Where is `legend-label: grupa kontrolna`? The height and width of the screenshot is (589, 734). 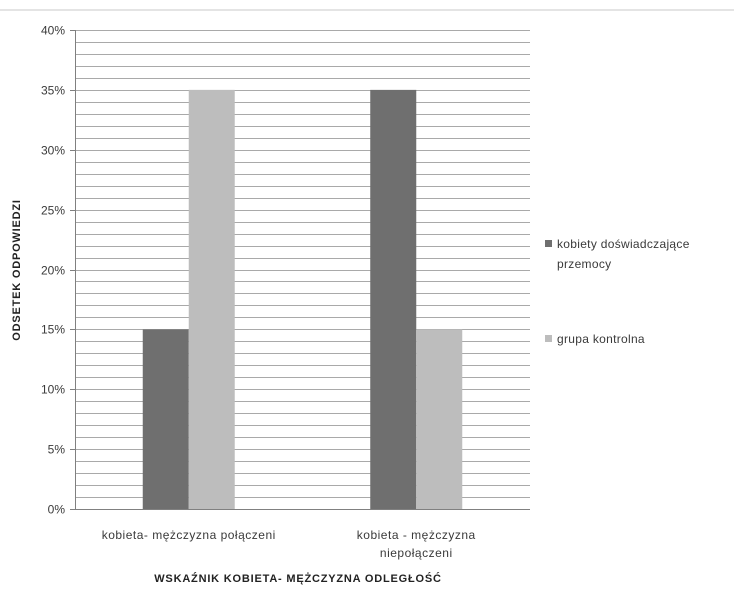 legend-label: grupa kontrolna is located at coordinates (601, 339).